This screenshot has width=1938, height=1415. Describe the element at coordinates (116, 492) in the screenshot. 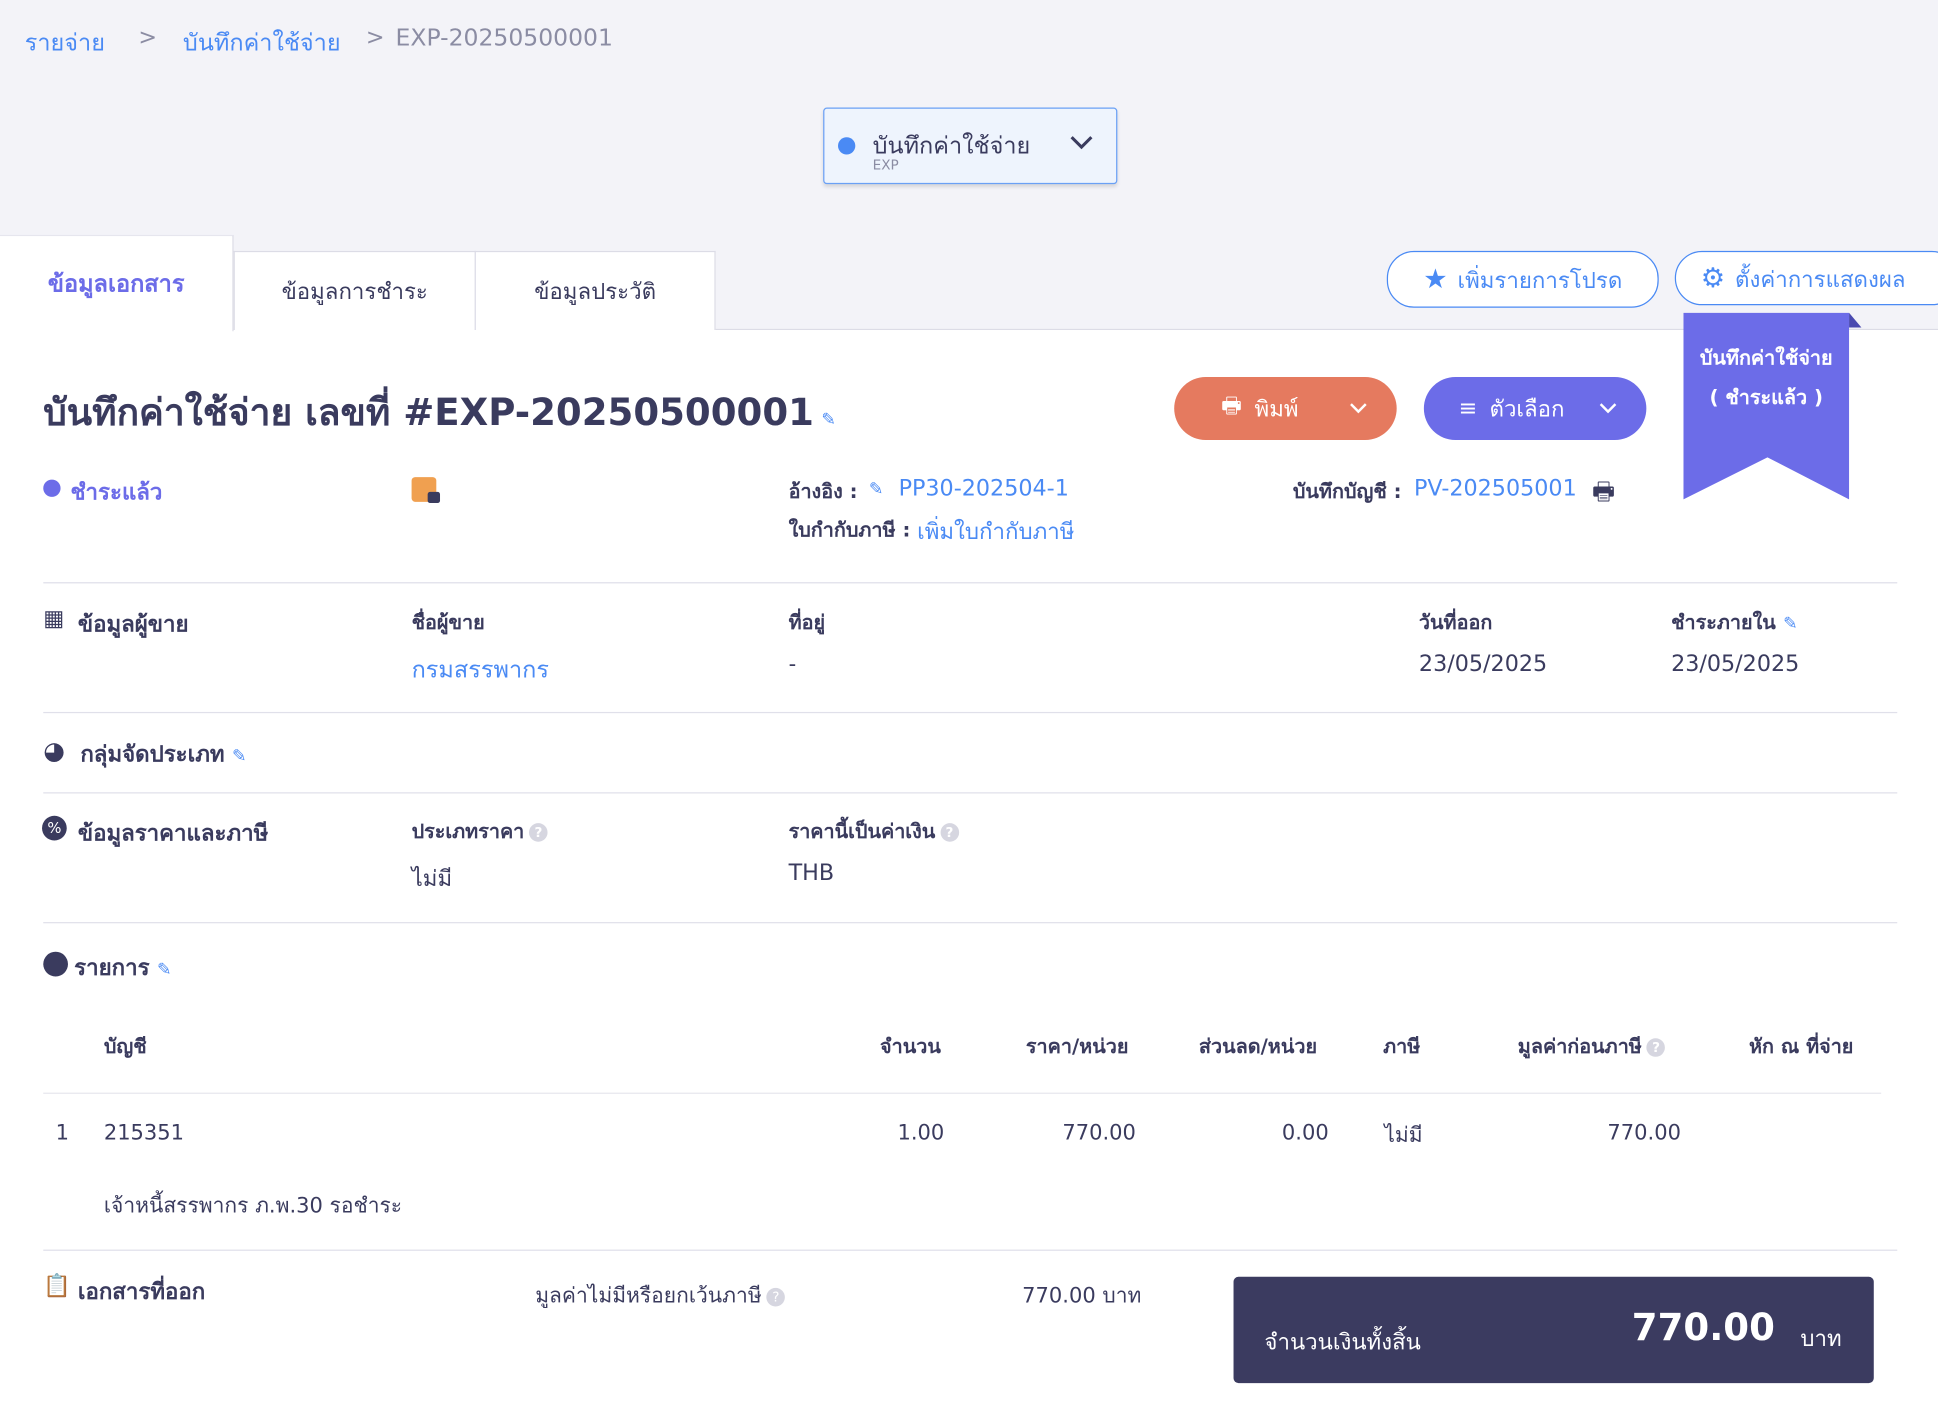

I see `status-badge: ชำระแล้ว` at that location.